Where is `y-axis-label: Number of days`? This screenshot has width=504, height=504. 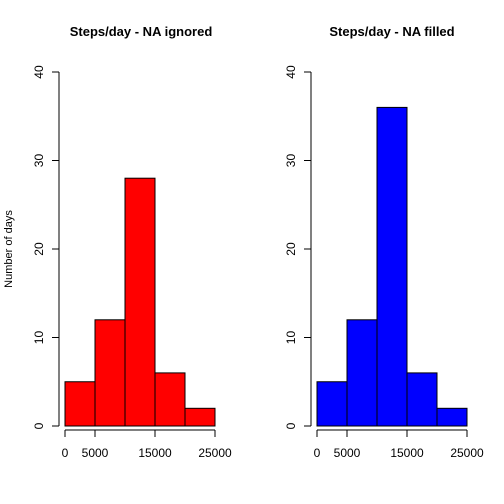
y-axis-label: Number of days is located at coordinates (9, 249).